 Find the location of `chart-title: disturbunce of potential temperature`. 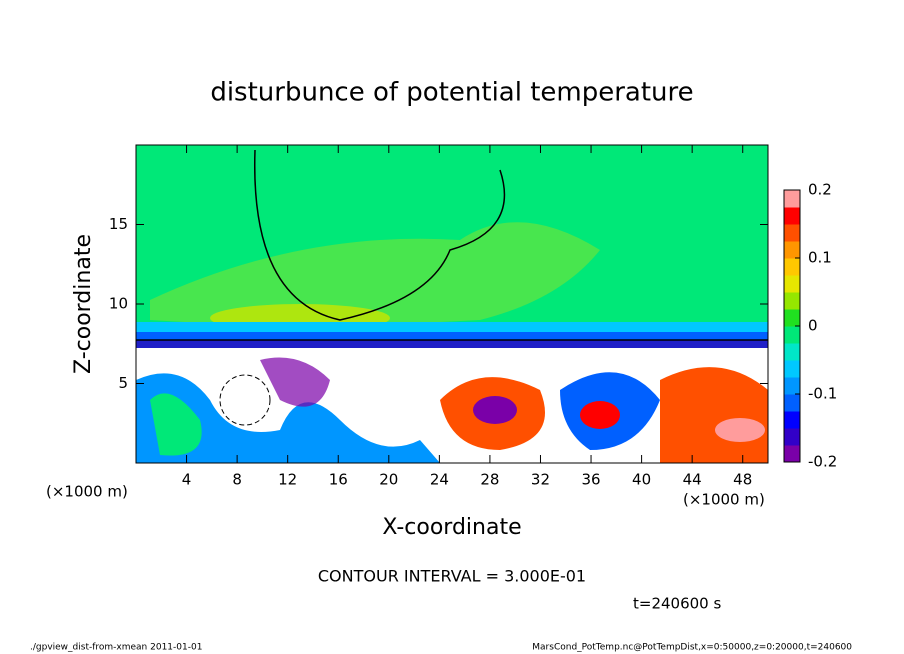

chart-title: disturbunce of potential temperature is located at coordinates (451, 93).